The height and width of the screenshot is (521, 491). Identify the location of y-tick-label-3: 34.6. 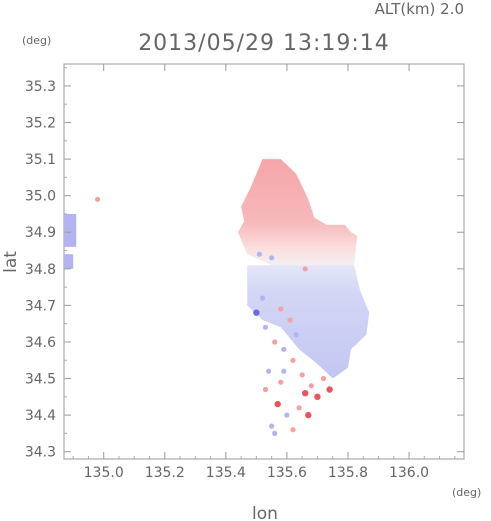
(40, 343).